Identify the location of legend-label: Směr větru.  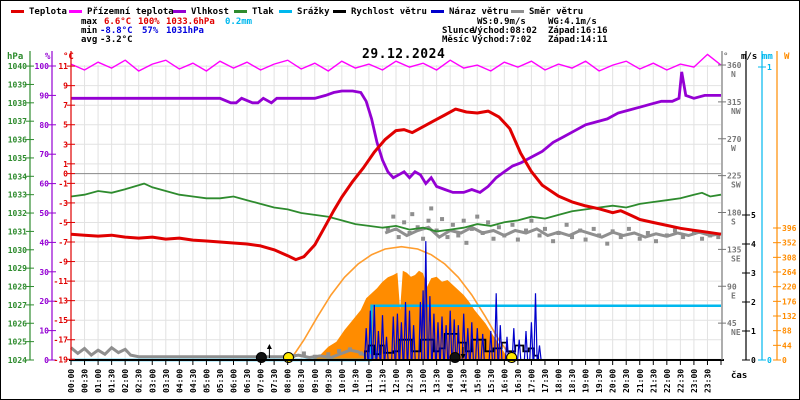
(556, 12).